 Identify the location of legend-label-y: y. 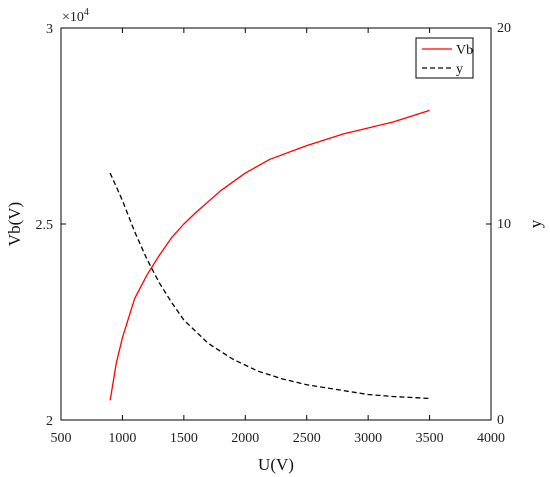
(459, 69).